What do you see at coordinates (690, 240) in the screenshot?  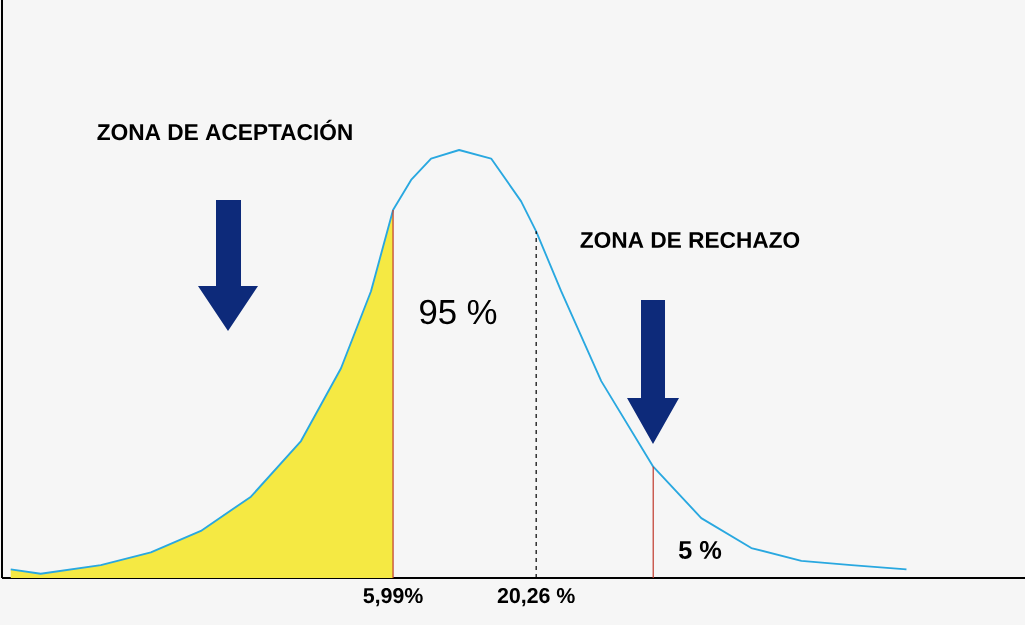 I see `annotation: ZONA DE RECHAZO` at bounding box center [690, 240].